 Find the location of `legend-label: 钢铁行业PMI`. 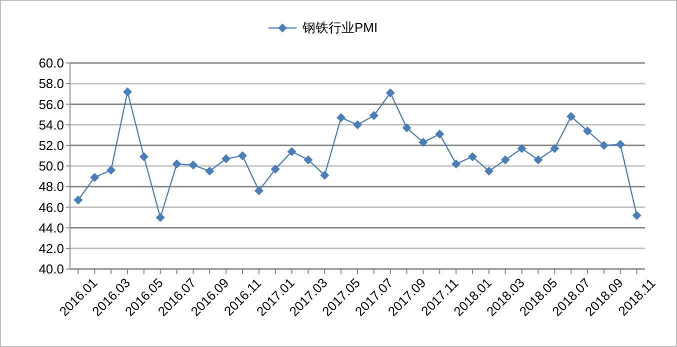

legend-label: 钢铁行业PMI is located at coordinates (340, 27).